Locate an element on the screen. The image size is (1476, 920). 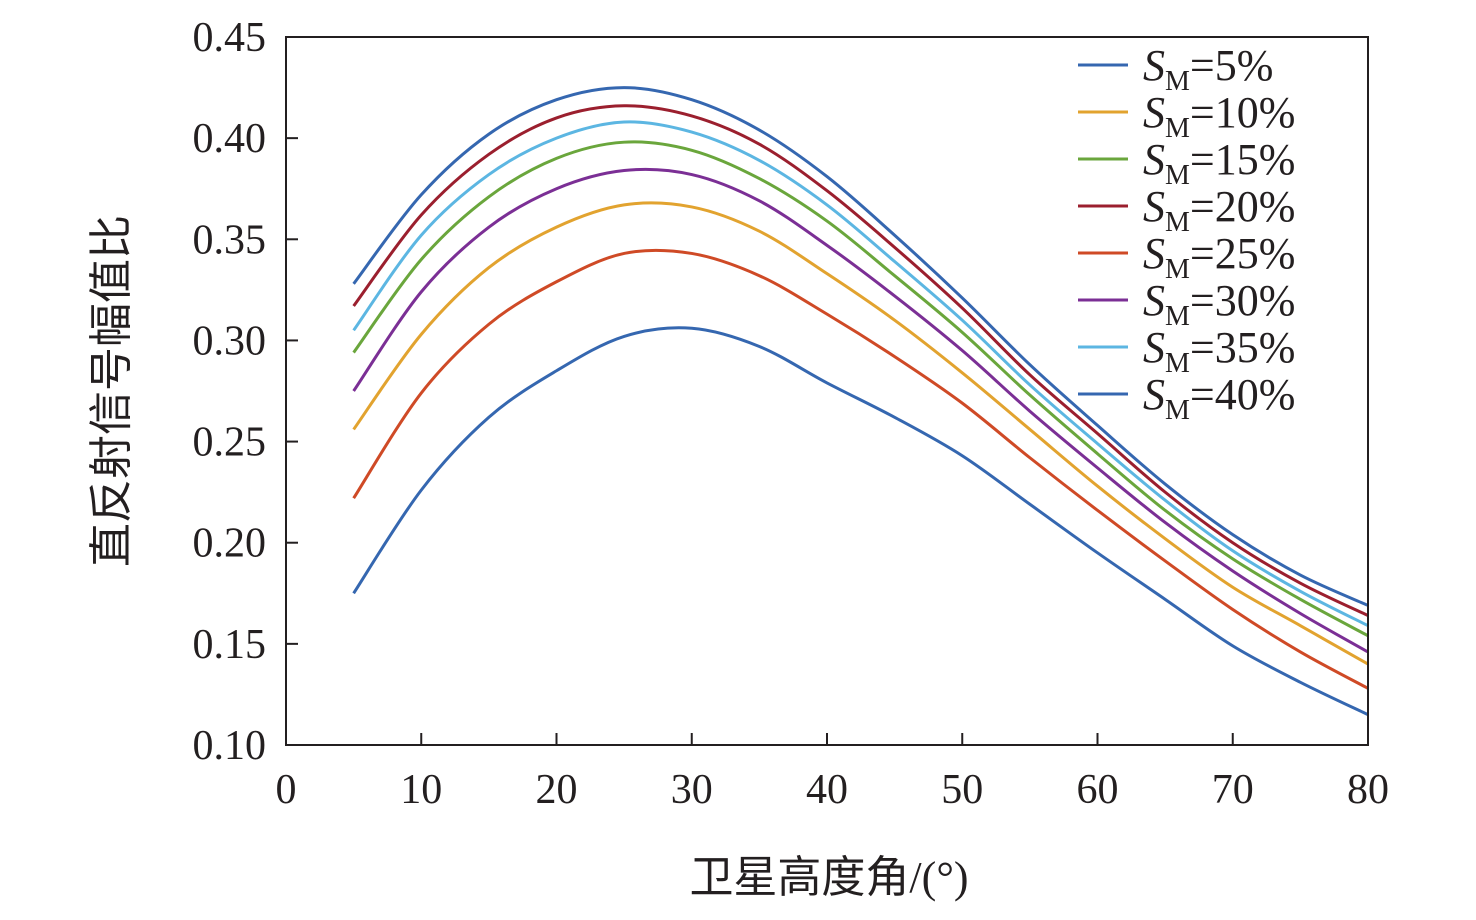
legend-item: SM=15% is located at coordinates (1186, 163).